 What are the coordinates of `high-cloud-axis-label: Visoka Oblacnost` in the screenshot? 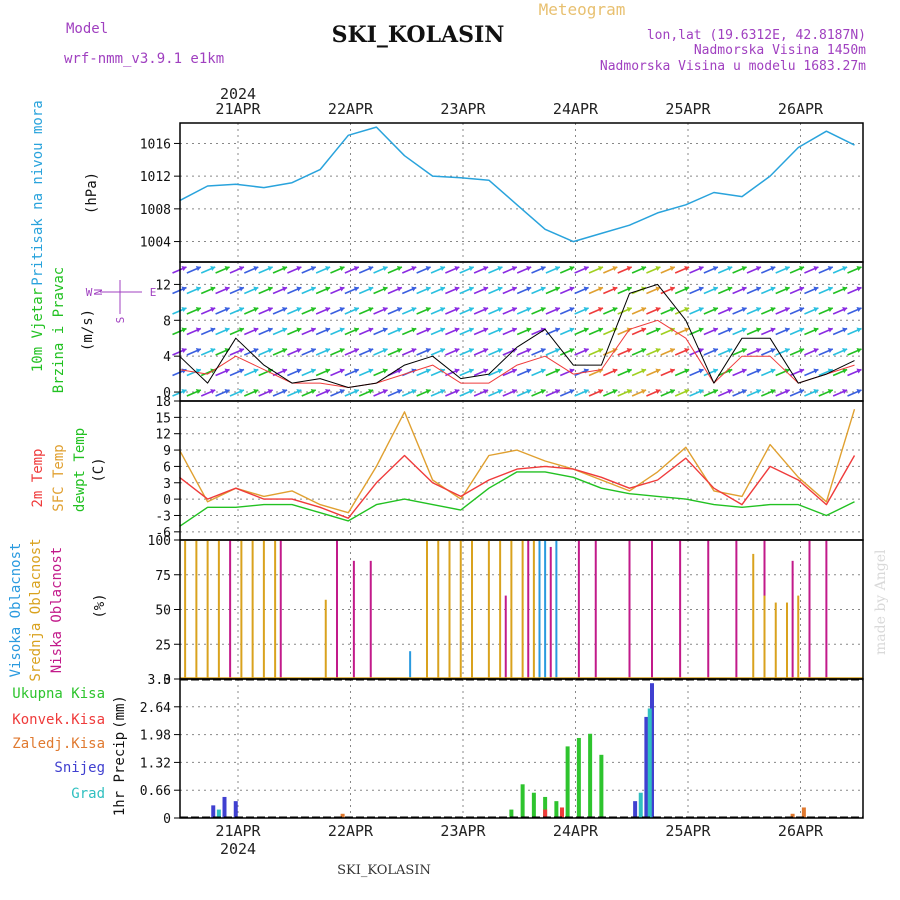 It's located at (16, 610).